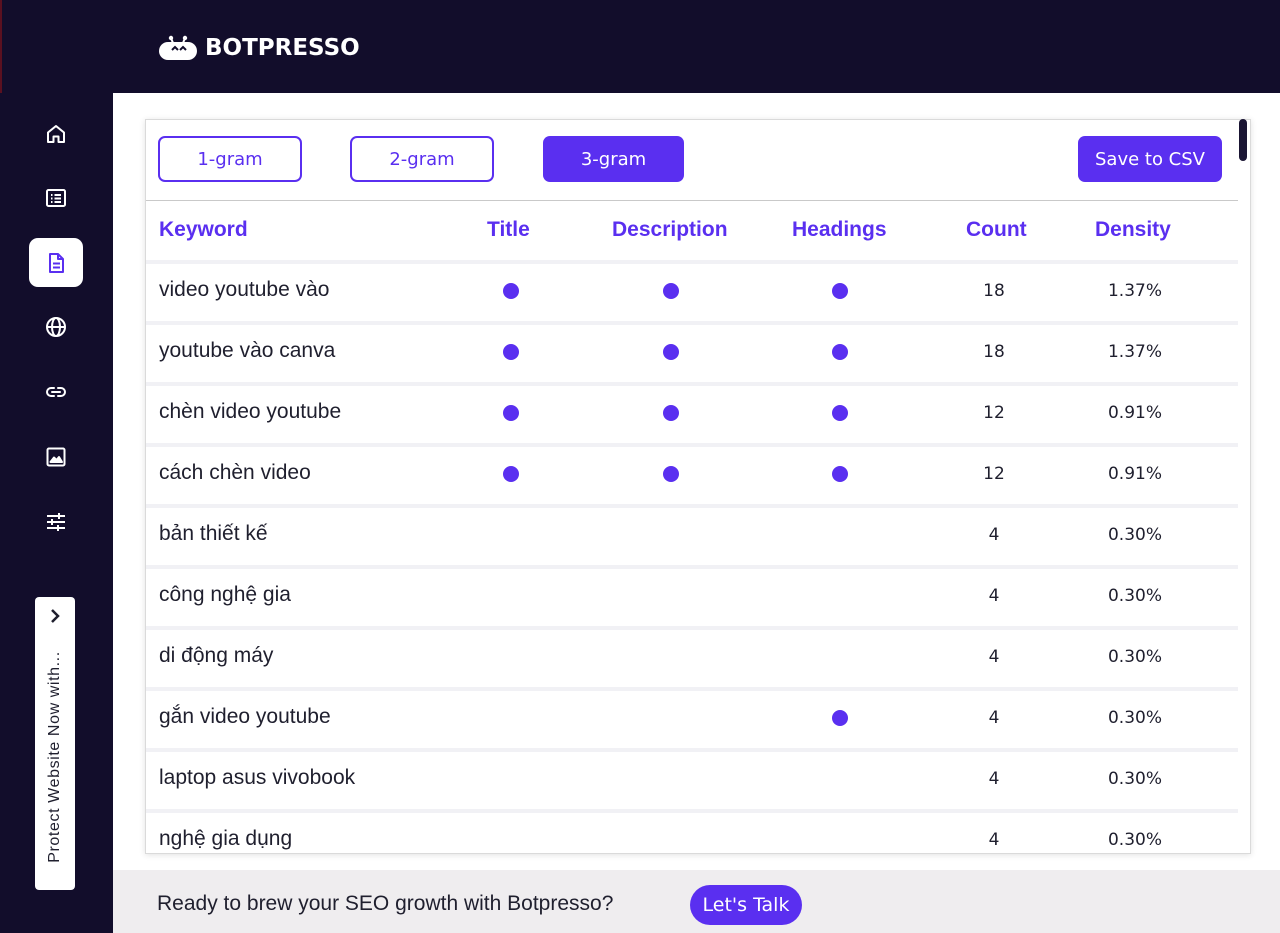 This screenshot has height=933, width=1280. I want to click on keyword-cell: nghệ gia dụng, so click(226, 838).